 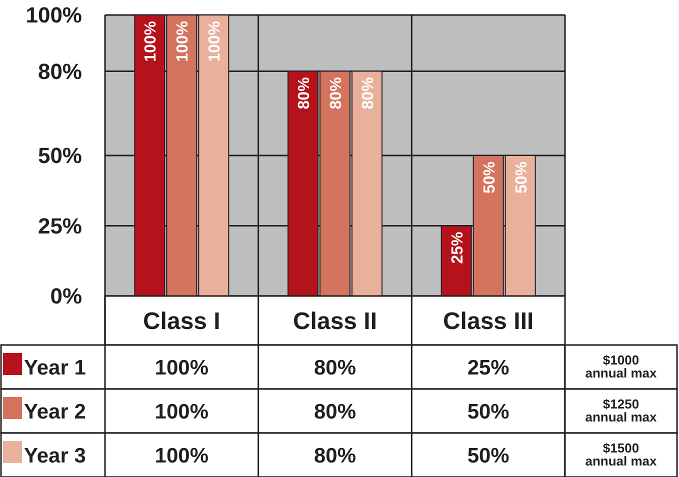 What do you see at coordinates (335, 321) in the screenshot?
I see `x-tick-label: Class II` at bounding box center [335, 321].